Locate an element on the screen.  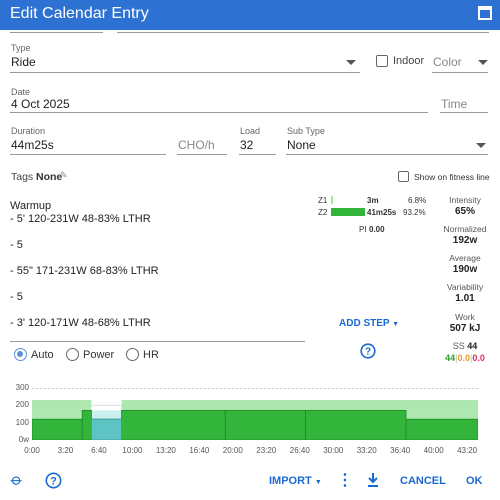
time-input: Time is located at coordinates (454, 104).